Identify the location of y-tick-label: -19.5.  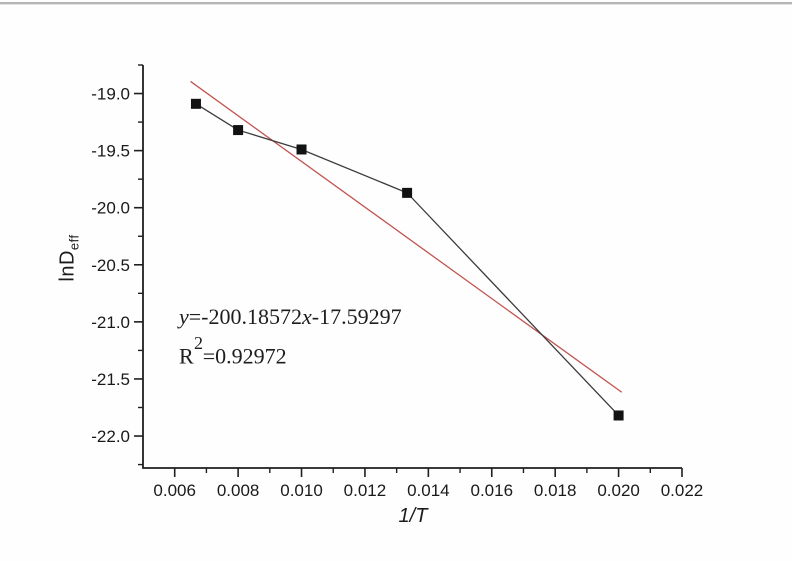
(110, 151).